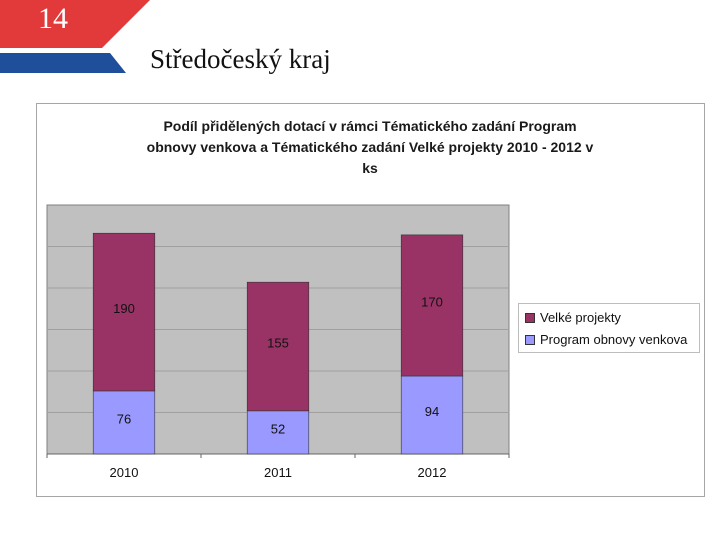 This screenshot has height=540, width=720. I want to click on slide-banner, so click(75, 36).